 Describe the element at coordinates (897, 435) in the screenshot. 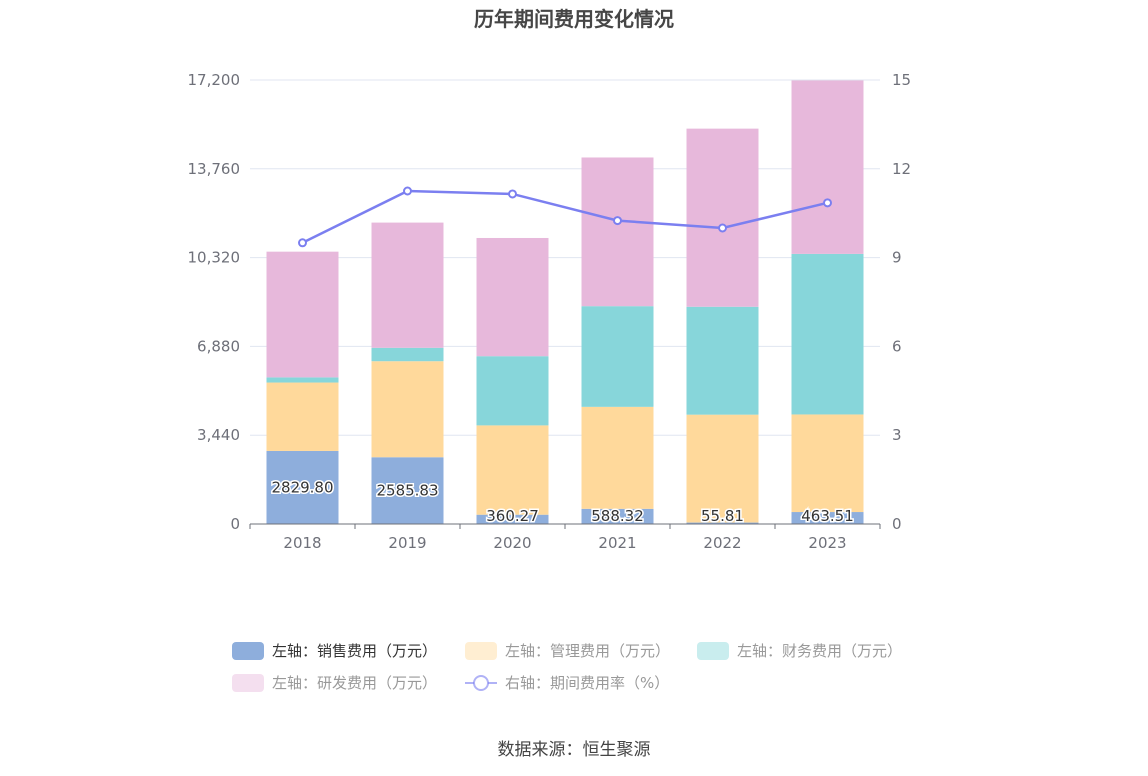

I see `right-tick-label: 3` at that location.